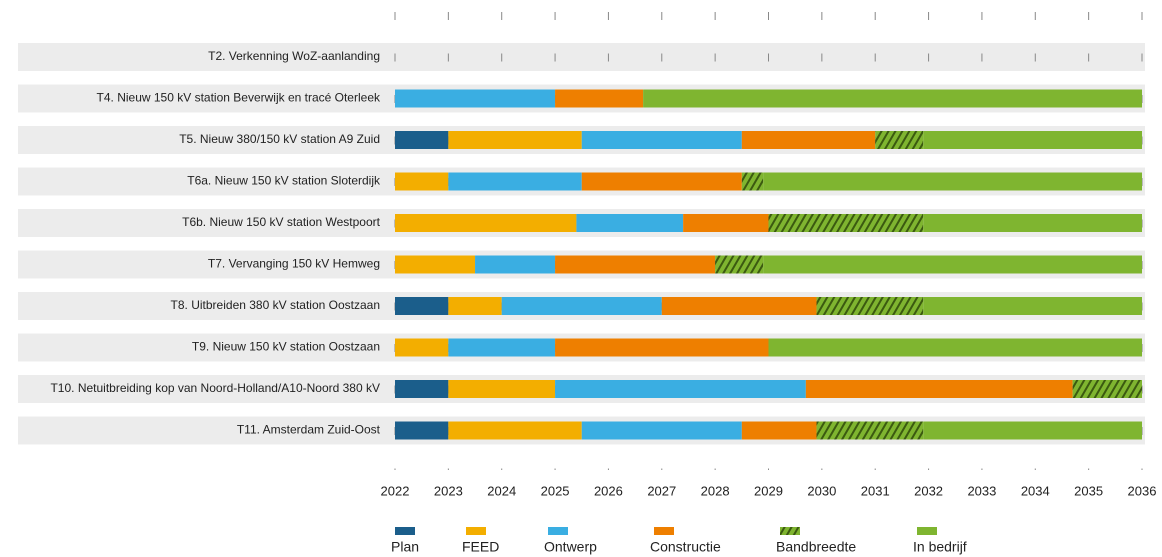 The image size is (1162, 557). I want to click on x-tick-label: 2032, so click(928, 490).